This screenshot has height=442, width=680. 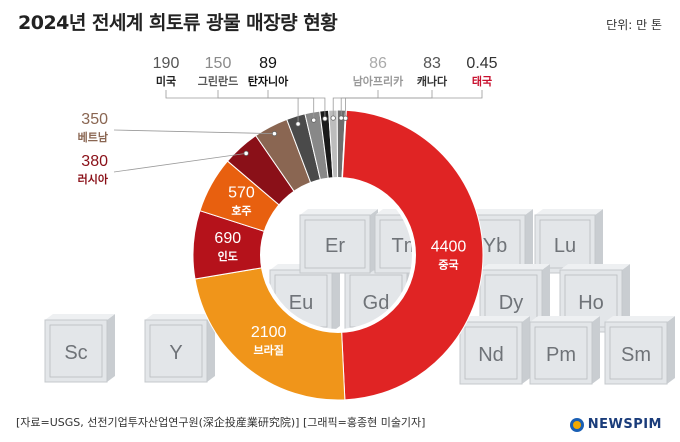 What do you see at coordinates (449, 246) in the screenshot?
I see `slice-value: 4400` at bounding box center [449, 246].